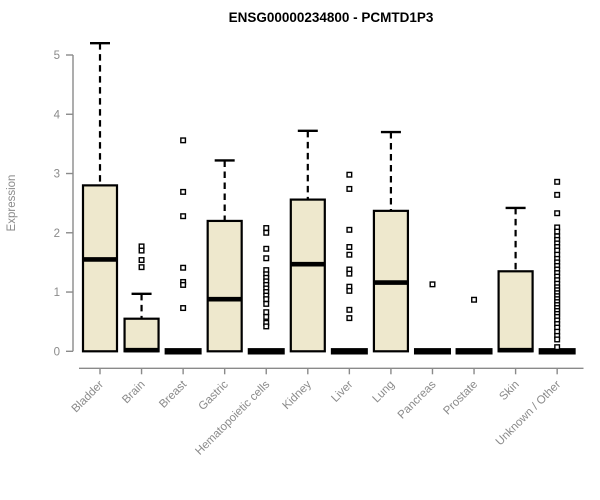 This screenshot has height=500, width=600. I want to click on box-brain, so click(141, 335).